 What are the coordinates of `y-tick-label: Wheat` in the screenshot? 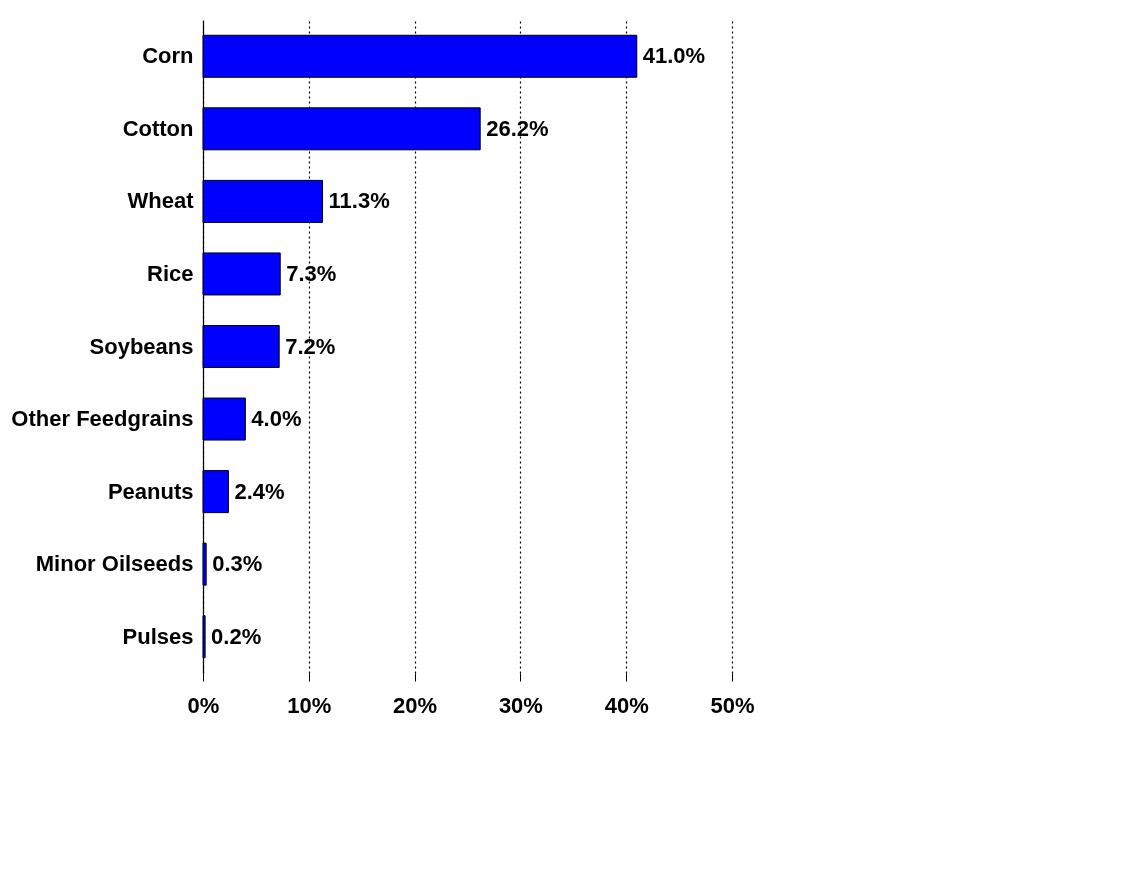 It's located at (161, 201).